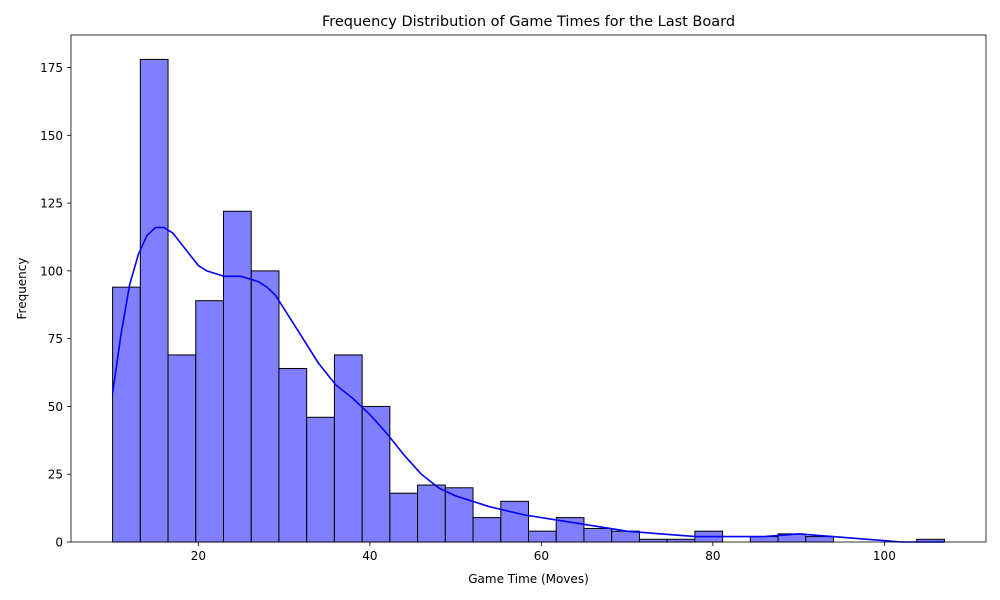  What do you see at coordinates (59, 543) in the screenshot?
I see `y-tick-label: 0` at bounding box center [59, 543].